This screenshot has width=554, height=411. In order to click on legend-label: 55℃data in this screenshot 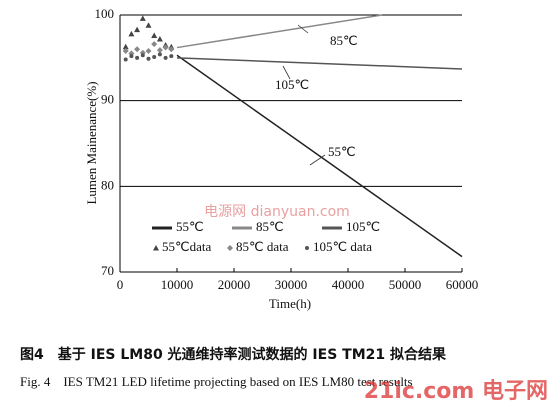, I will do `click(186, 246)`.